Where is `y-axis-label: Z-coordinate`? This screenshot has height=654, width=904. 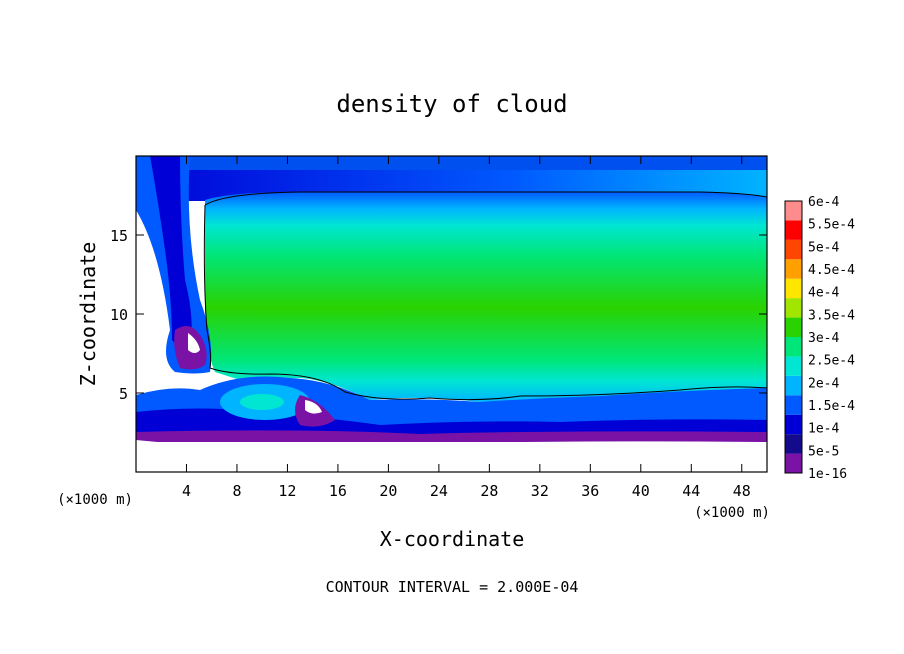
y-axis-label: Z-coordinate is located at coordinates (88, 314).